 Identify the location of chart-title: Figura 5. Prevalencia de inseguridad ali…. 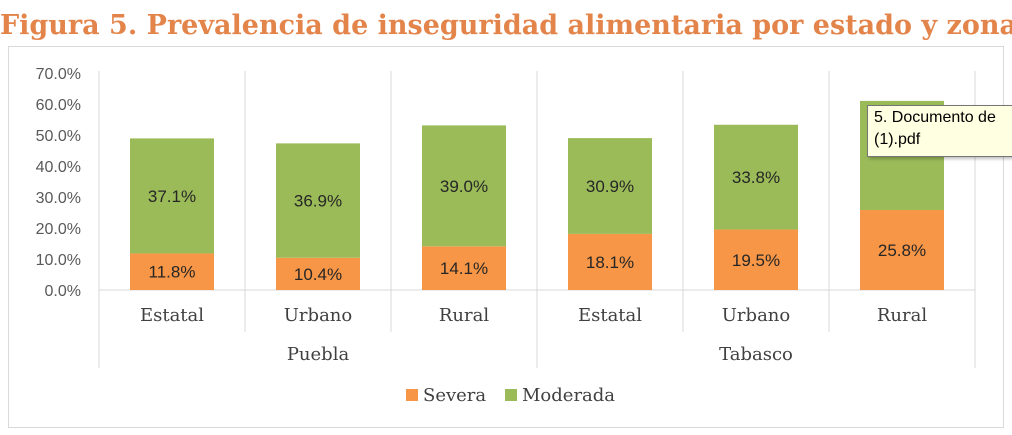
(506, 25).